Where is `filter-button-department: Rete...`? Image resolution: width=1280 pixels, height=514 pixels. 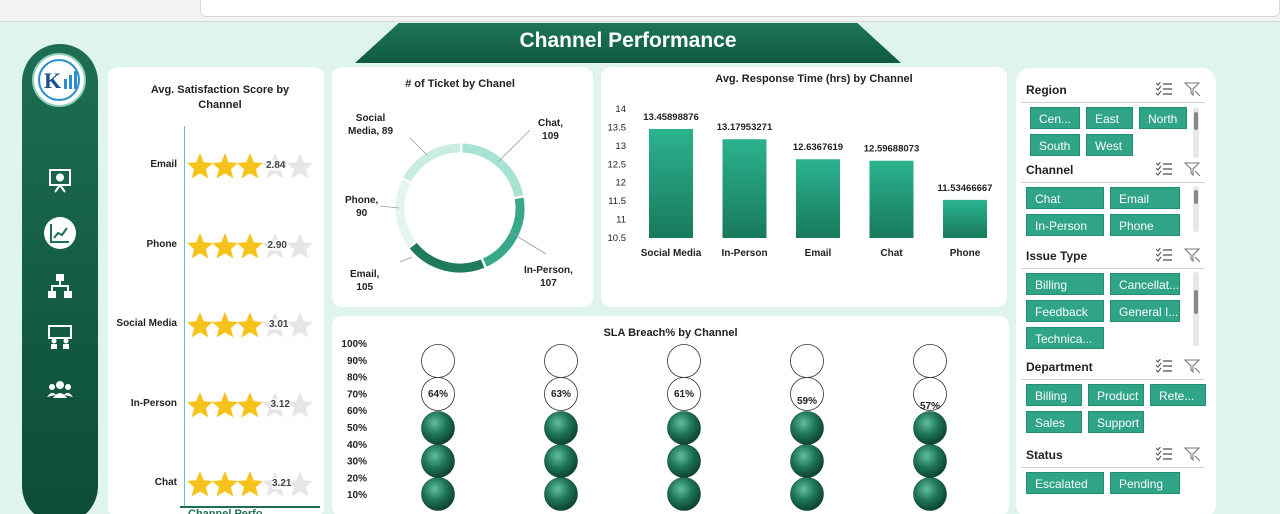
filter-button-department: Rete... is located at coordinates (1178, 395).